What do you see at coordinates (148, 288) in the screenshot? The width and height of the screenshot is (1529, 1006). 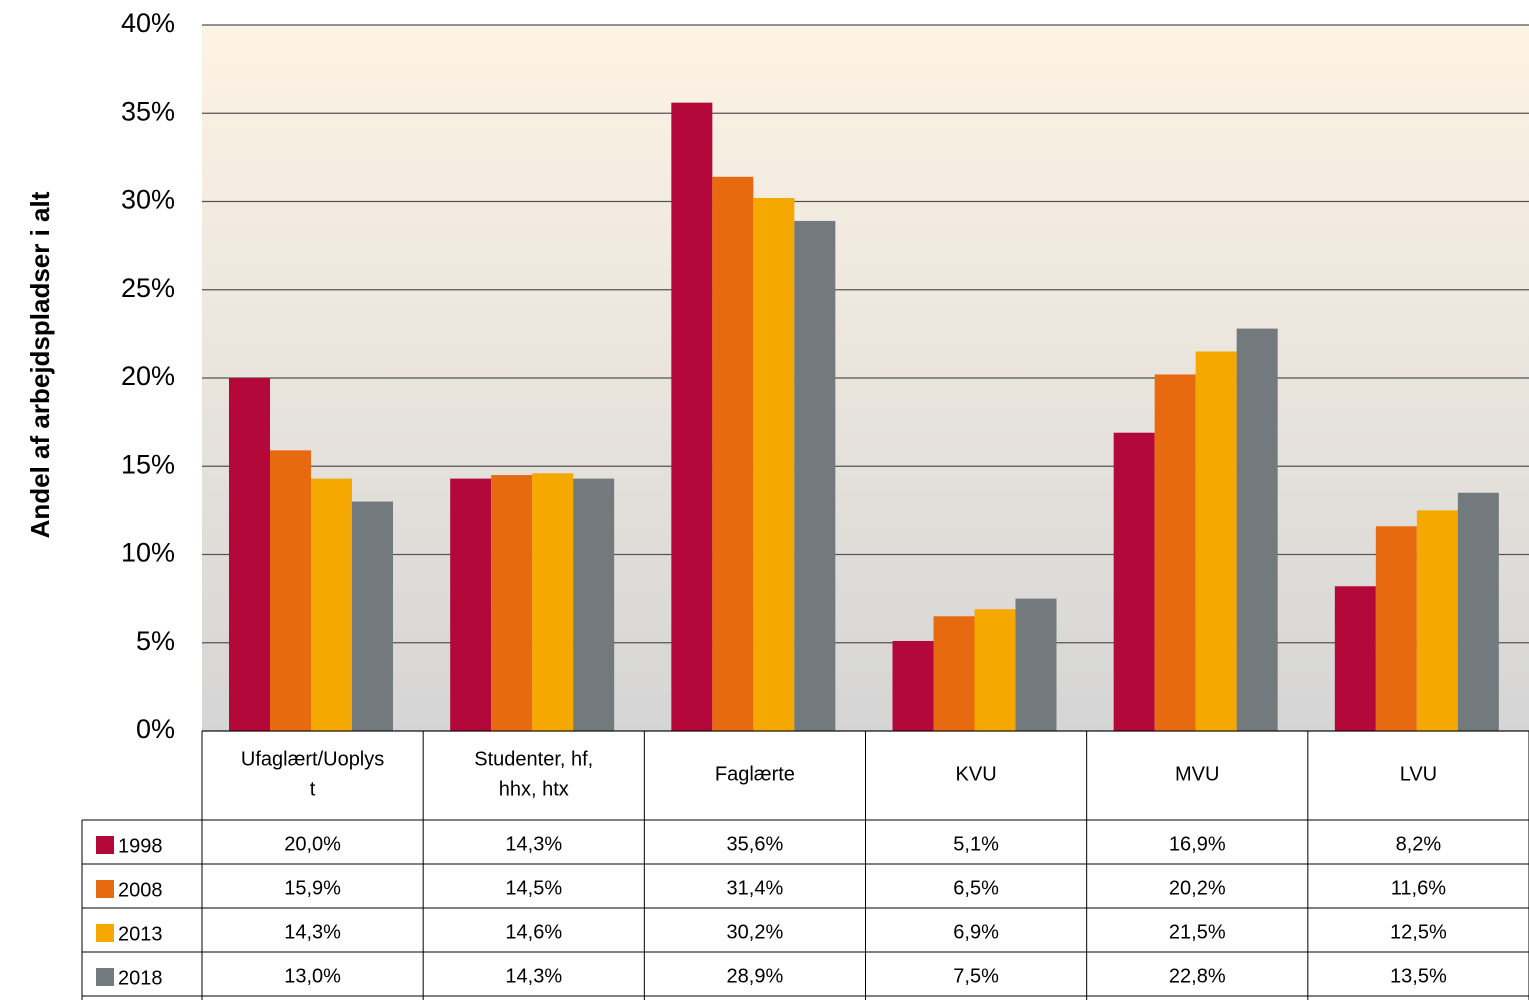 I see `y-tick-label: 25%` at bounding box center [148, 288].